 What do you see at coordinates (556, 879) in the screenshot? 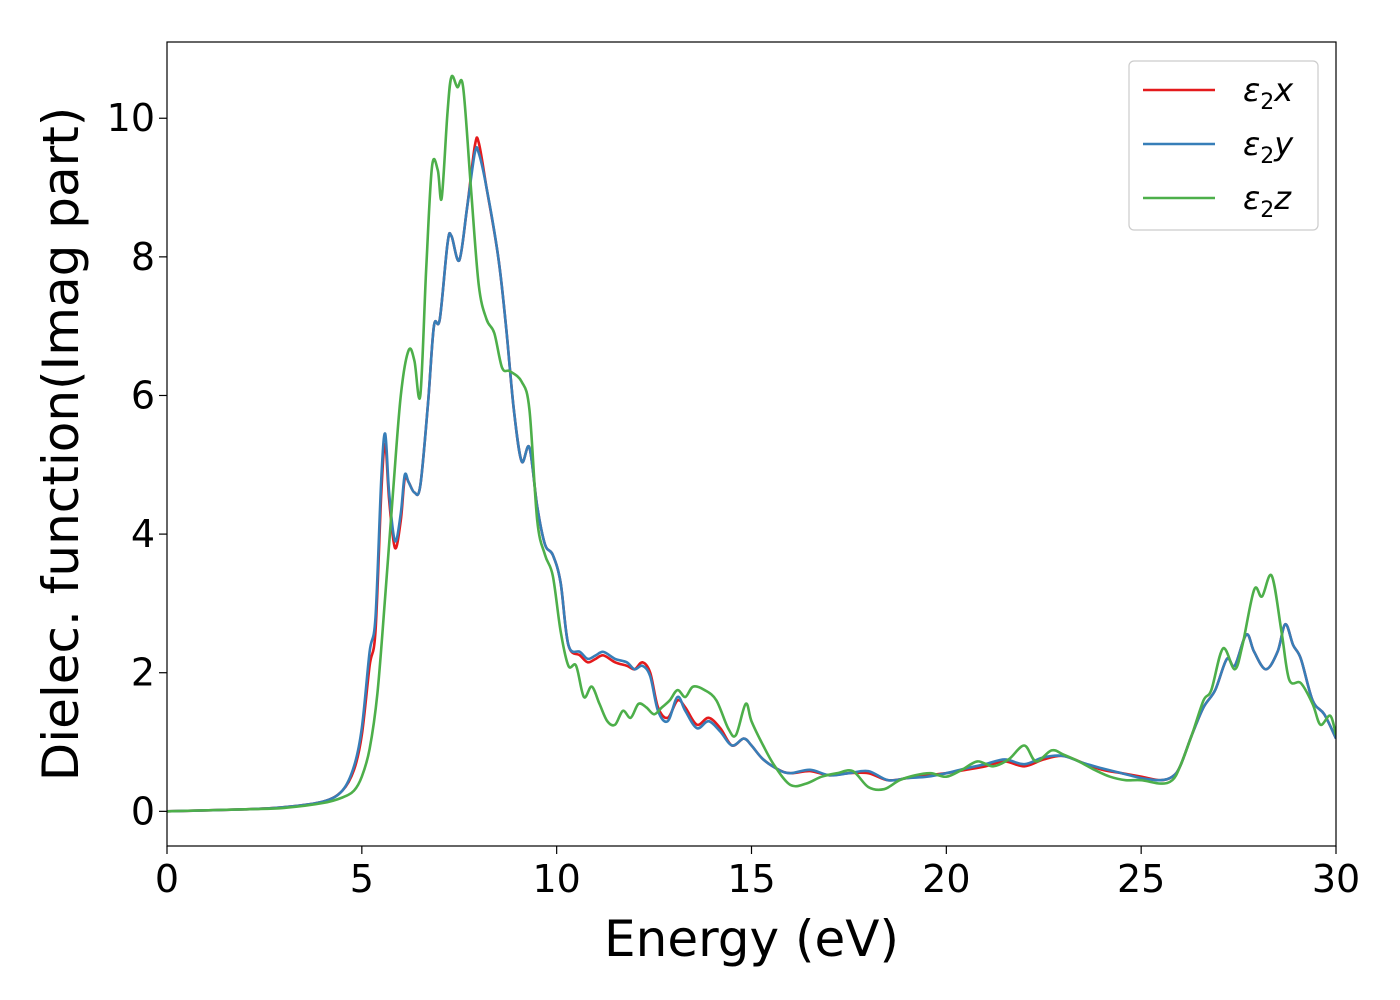
I see `x-tick-label: 10` at bounding box center [556, 879].